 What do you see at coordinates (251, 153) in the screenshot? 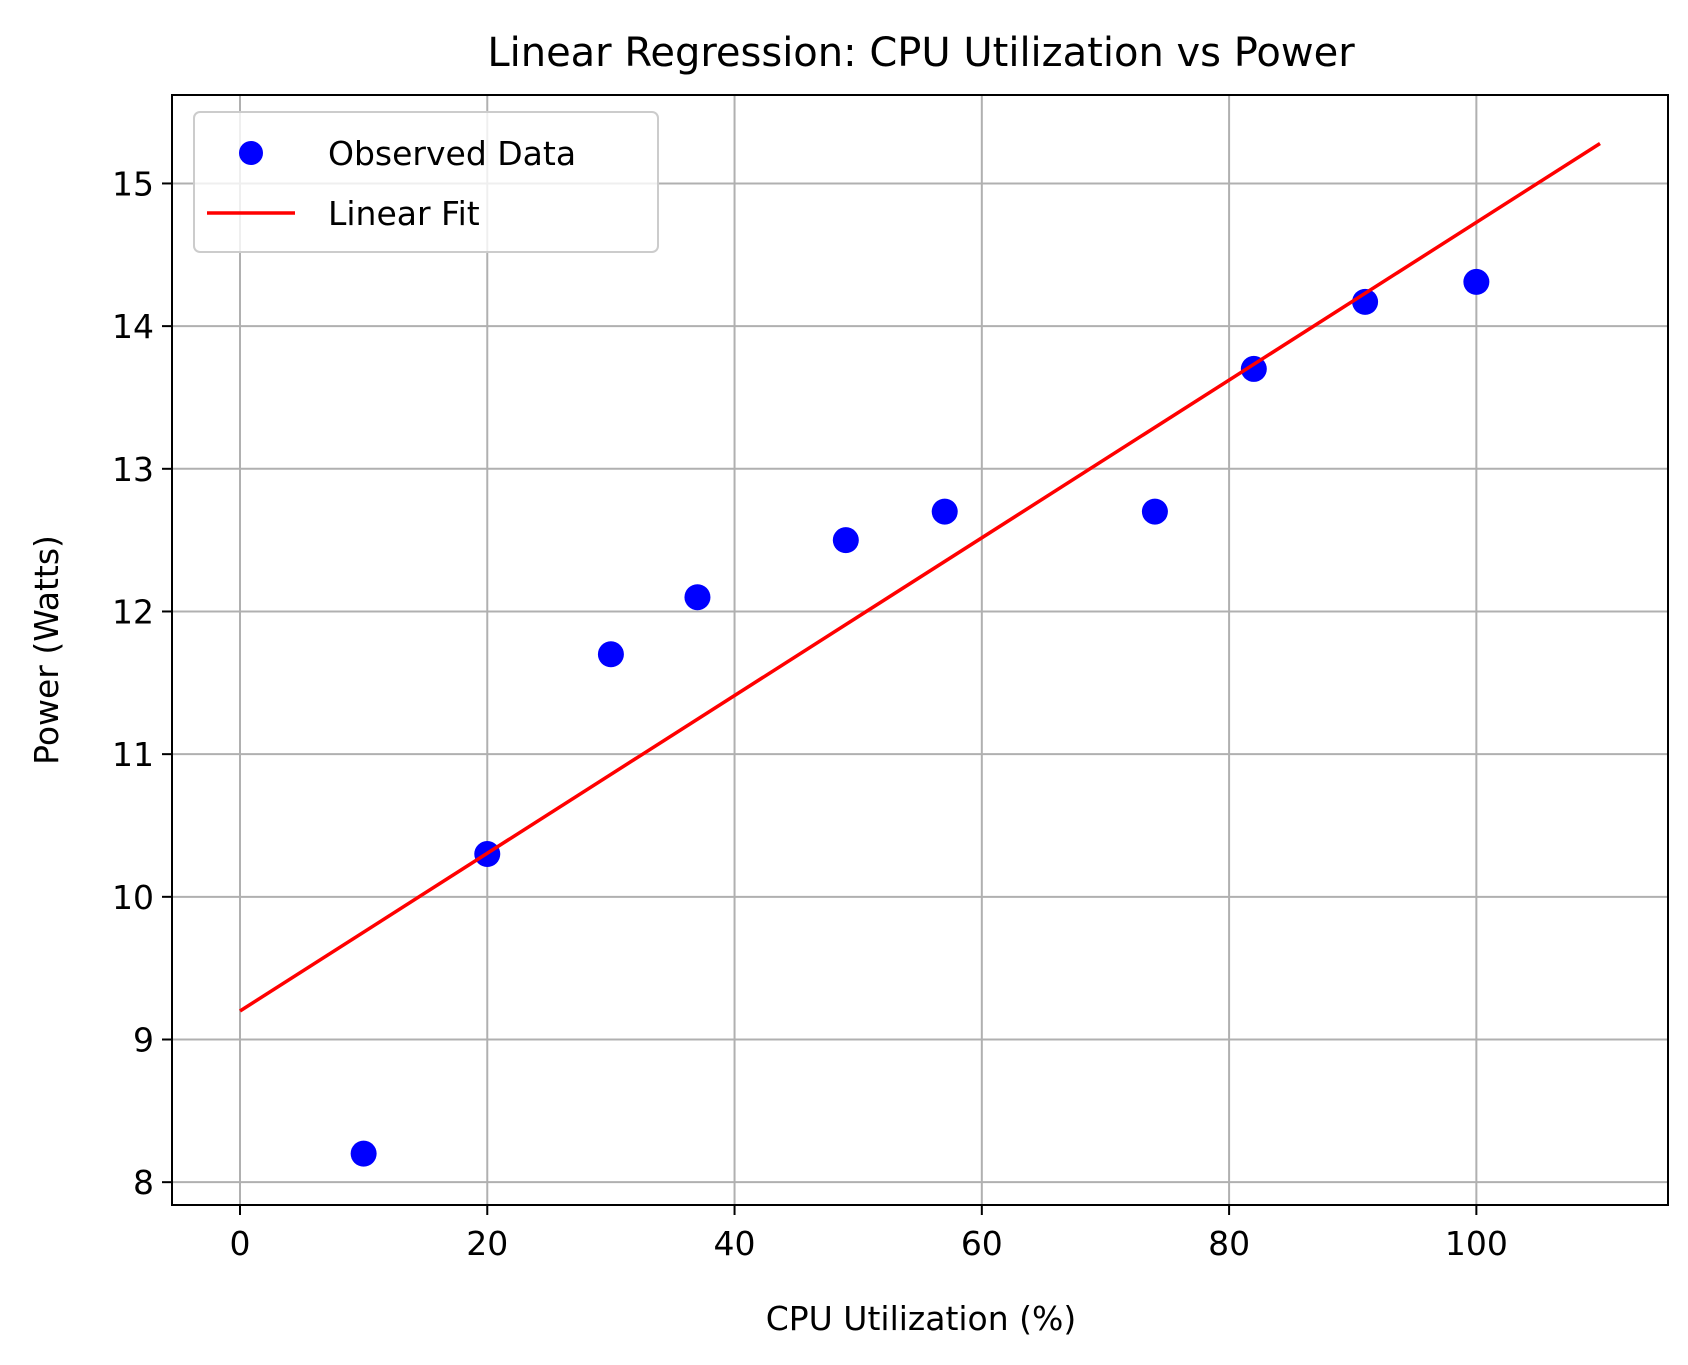
I see `legend-marker-observed-data` at bounding box center [251, 153].